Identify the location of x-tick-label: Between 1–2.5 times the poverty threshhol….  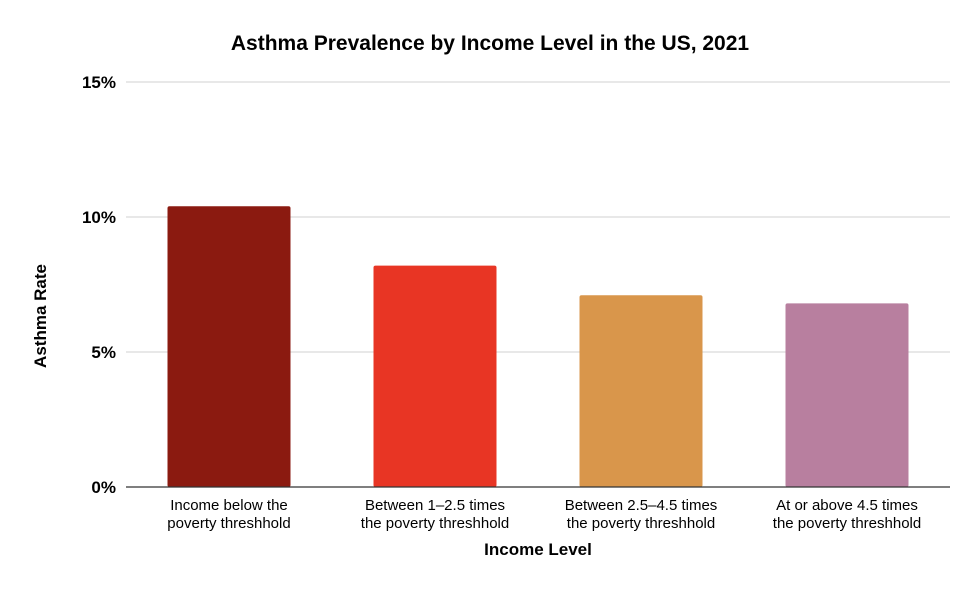
(435, 514).